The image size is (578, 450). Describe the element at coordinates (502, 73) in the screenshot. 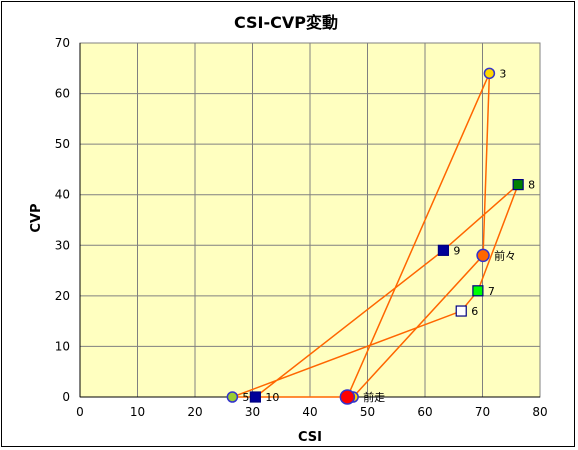

I see `point-label: 3` at that location.